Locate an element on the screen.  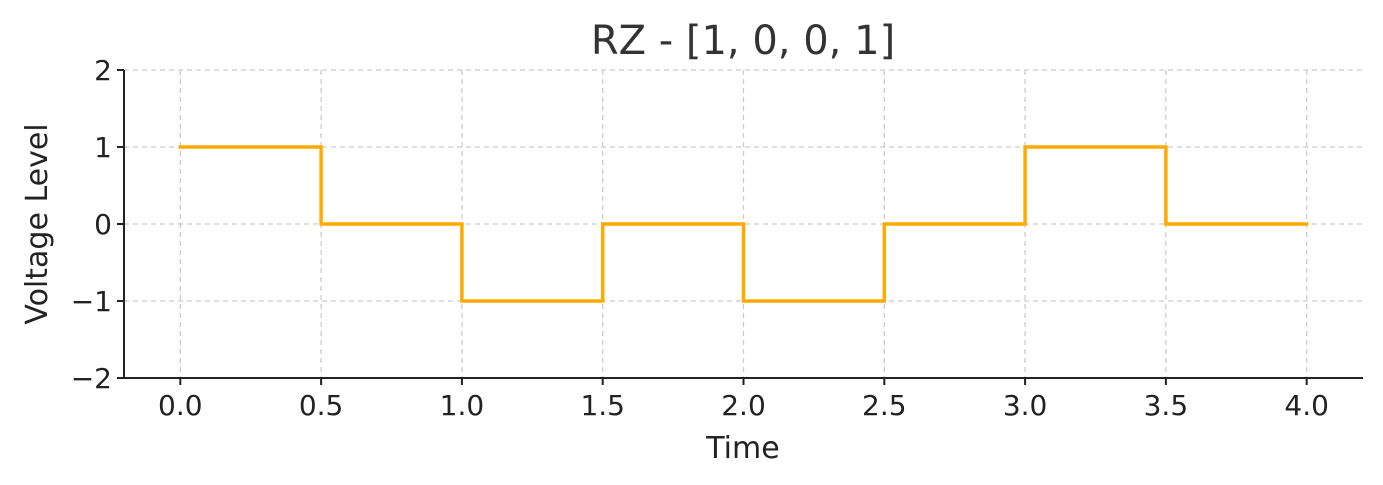
x-tick-label: 0.5 is located at coordinates (321, 405).